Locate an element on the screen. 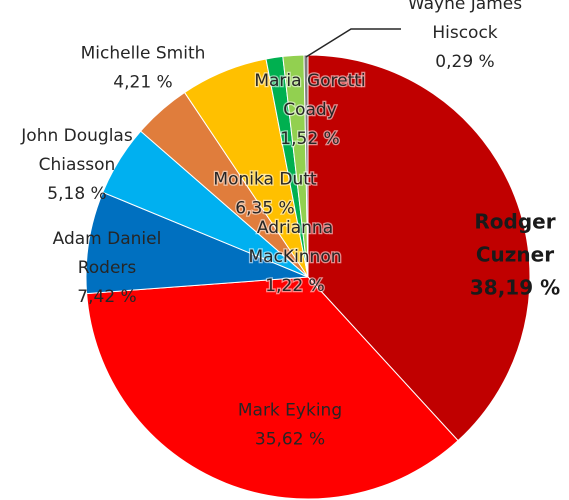  michelle-smith-name-label: Michelle Smith is located at coordinates (143, 54).